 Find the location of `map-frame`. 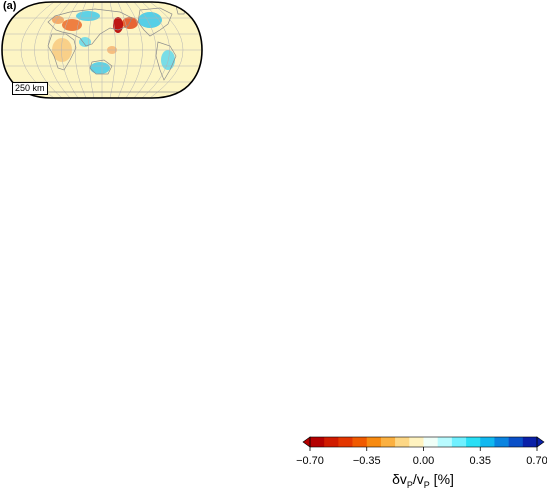

map-frame is located at coordinates (102, 50).